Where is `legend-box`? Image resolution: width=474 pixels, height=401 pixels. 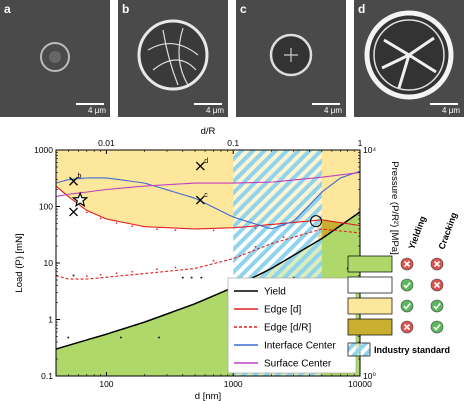 legend-box is located at coordinates (292, 325).